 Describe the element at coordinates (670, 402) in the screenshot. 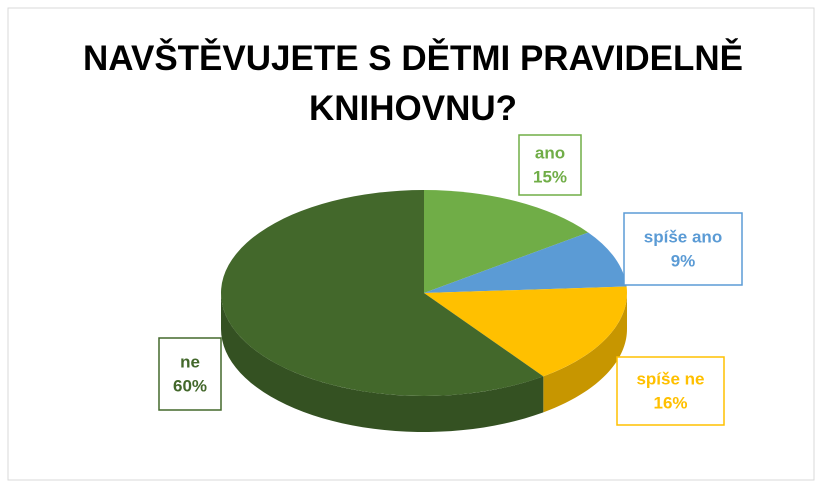

I see `data-label-value: 16%` at that location.